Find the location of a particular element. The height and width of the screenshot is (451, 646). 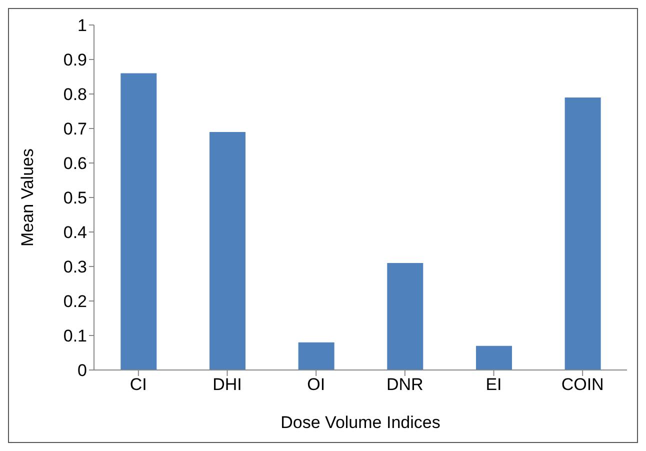

y-tick-label: 0.4 is located at coordinates (75, 232).